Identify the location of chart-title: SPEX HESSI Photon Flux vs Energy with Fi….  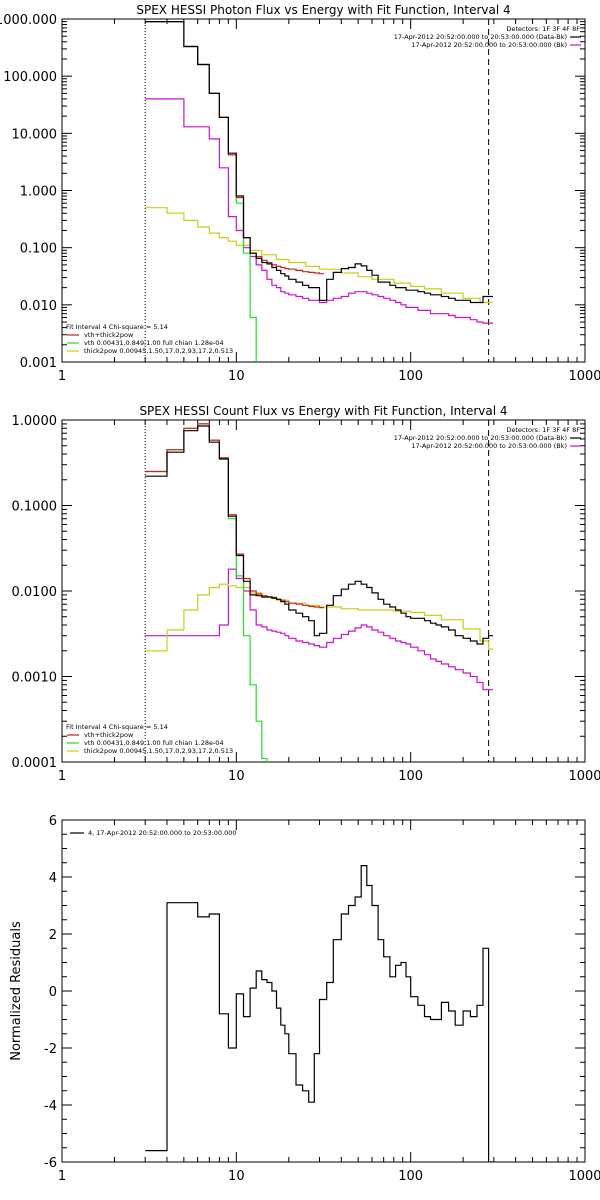
(323, 10).